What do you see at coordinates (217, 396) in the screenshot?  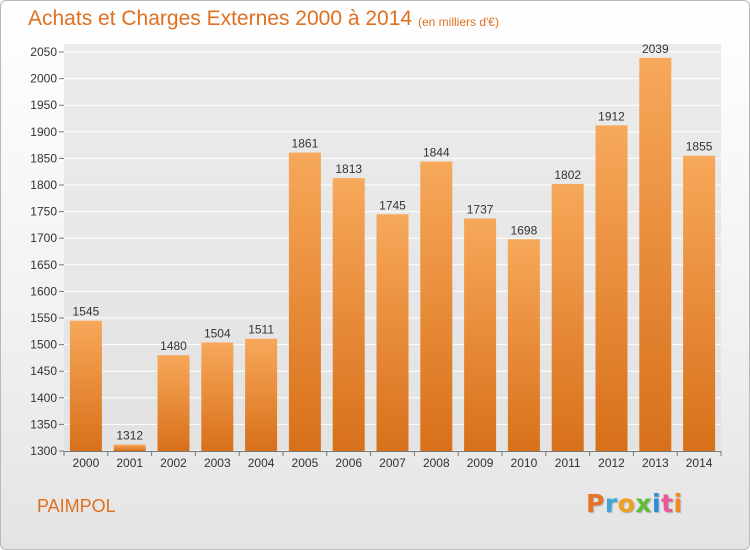 I see `bar-2003` at bounding box center [217, 396].